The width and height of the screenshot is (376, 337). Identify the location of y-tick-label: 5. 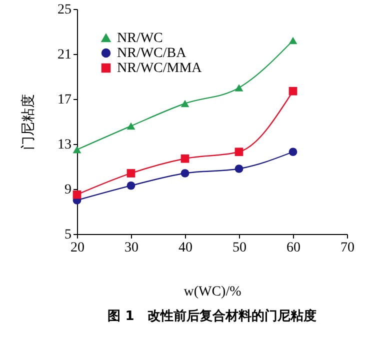
(68, 235).